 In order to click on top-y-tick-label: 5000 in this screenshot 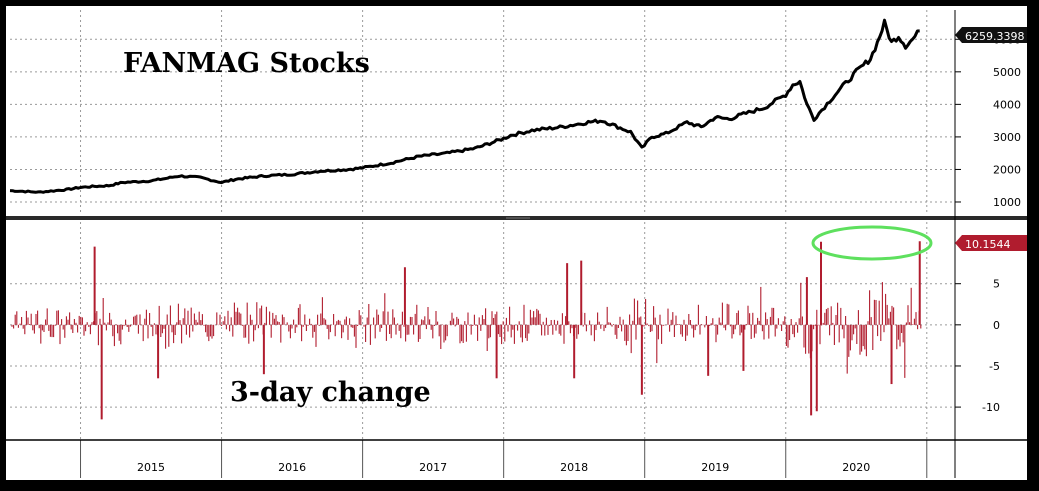, I will do `click(1007, 72)`.